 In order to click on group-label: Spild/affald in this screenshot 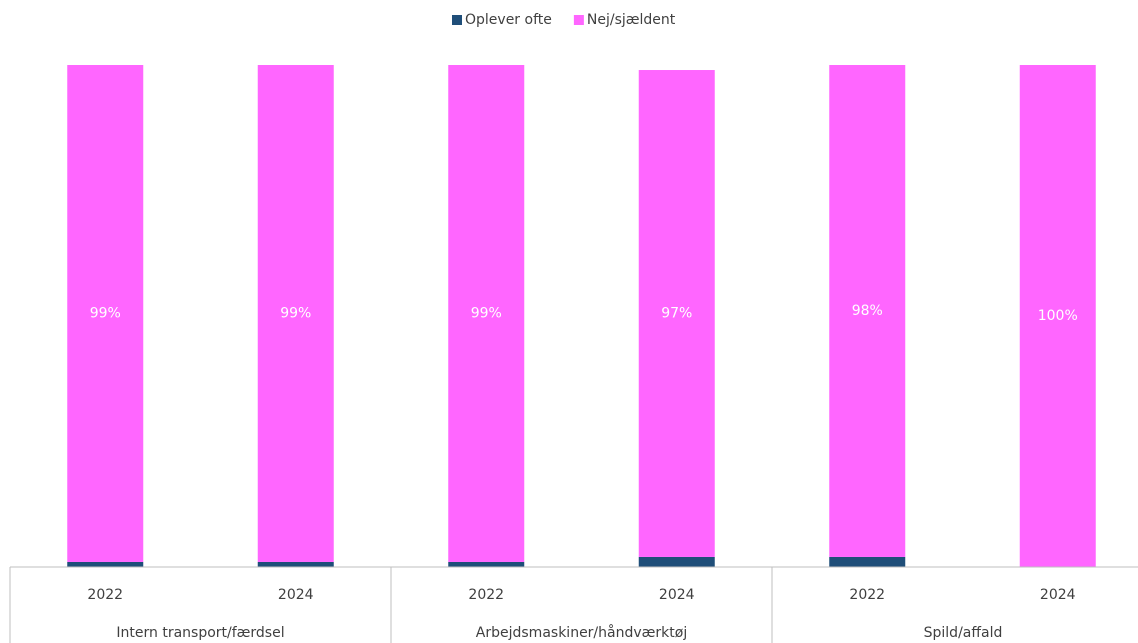, I will do `click(963, 633)`.